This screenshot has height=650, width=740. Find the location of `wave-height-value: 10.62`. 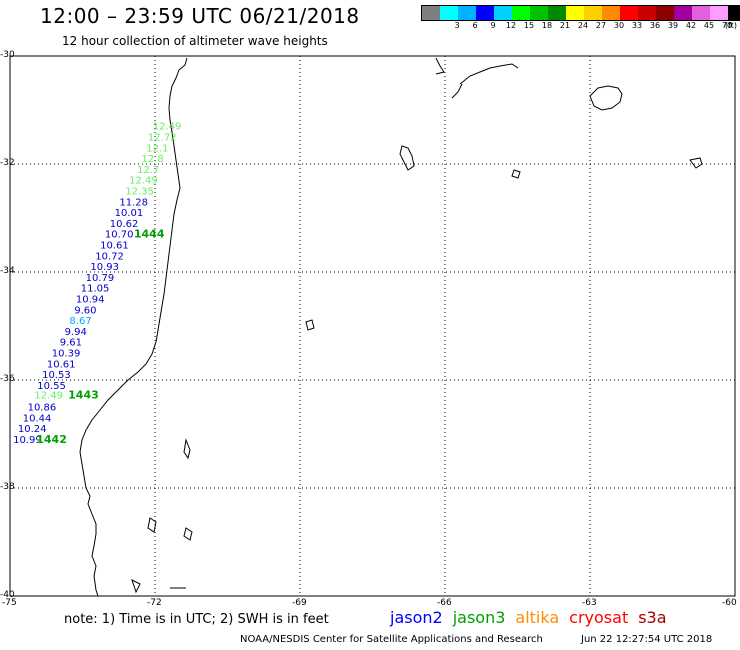

wave-height-value: 10.62 is located at coordinates (124, 224).